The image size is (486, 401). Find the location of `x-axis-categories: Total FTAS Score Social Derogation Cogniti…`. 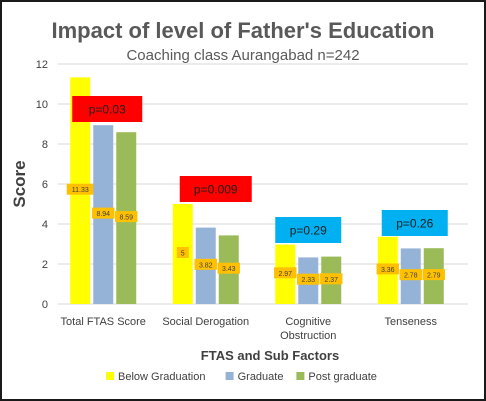

x-axis-categories: Total FTAS Score Social Derogation Cogniti… is located at coordinates (249, 329).